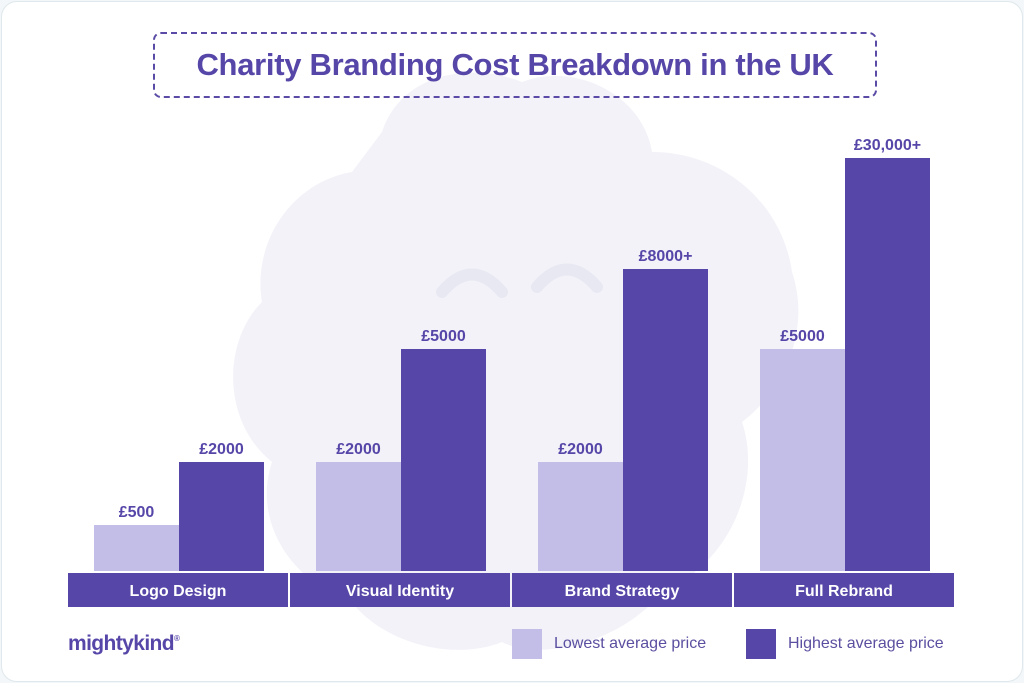  Describe the element at coordinates (177, 638) in the screenshot. I see `registered-mark: ®` at that location.